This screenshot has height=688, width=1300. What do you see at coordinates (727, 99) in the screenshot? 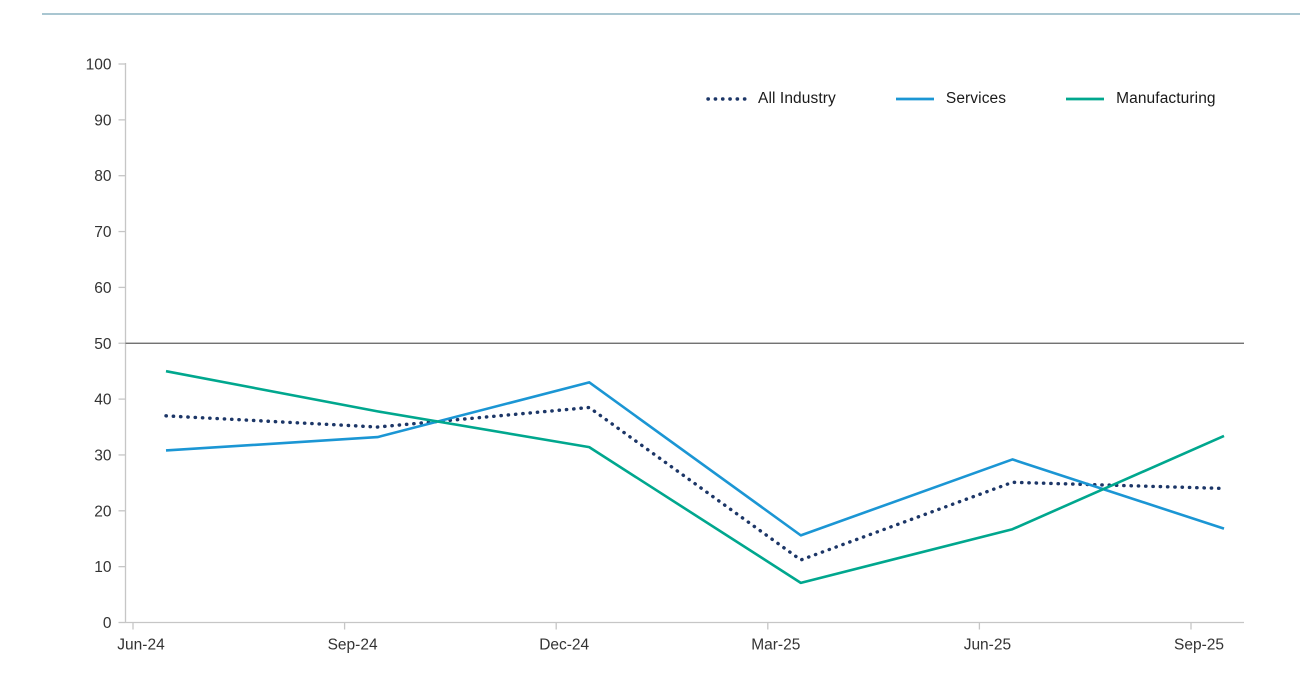
I see `dotted-line-swatch-icon` at bounding box center [727, 99].